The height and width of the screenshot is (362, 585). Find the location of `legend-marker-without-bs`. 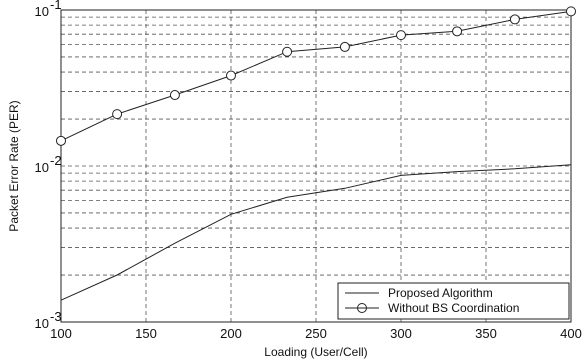

legend-marker-without-bs is located at coordinates (362, 308).